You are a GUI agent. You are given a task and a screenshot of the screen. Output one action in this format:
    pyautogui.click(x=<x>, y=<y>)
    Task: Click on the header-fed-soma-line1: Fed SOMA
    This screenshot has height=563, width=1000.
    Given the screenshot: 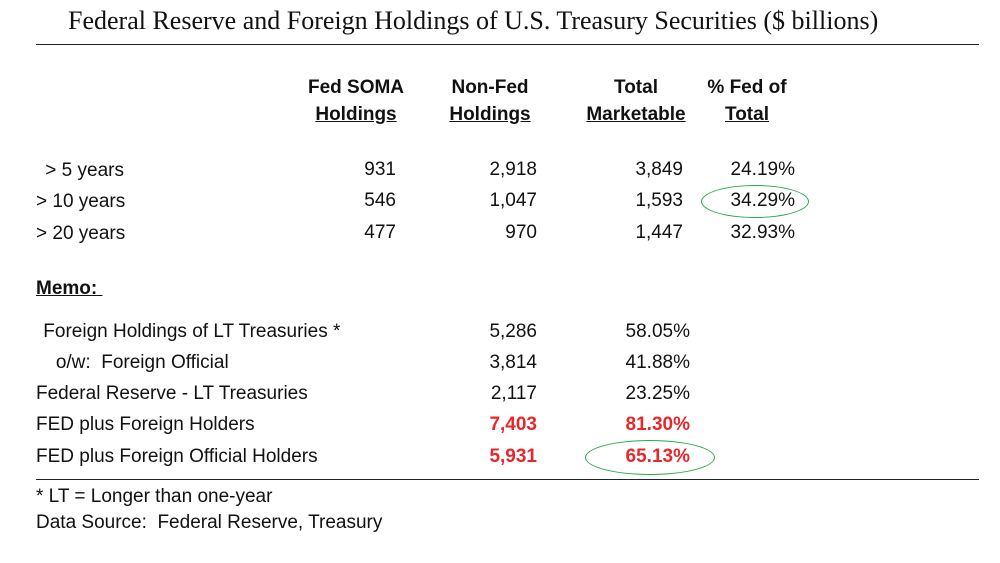 What is the action you would take?
    pyautogui.click(x=356, y=87)
    